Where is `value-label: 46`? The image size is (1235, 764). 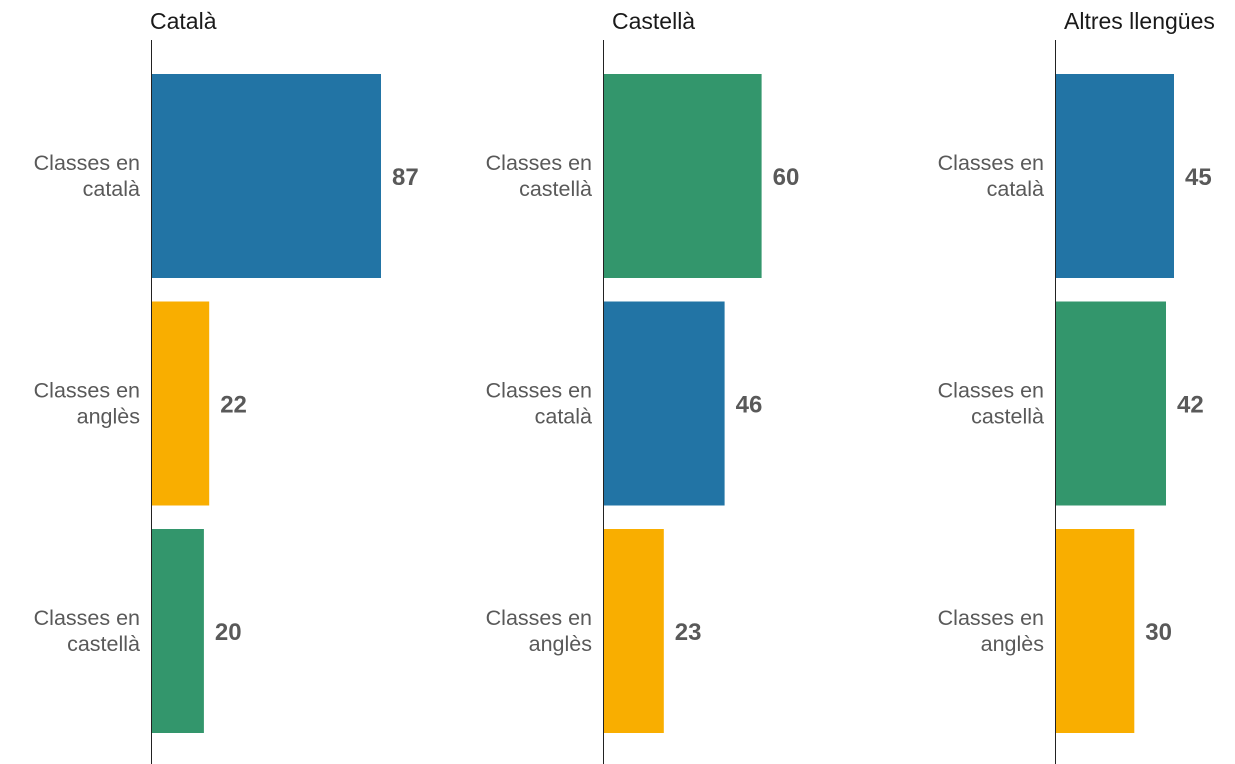 value-label: 46 is located at coordinates (749, 405).